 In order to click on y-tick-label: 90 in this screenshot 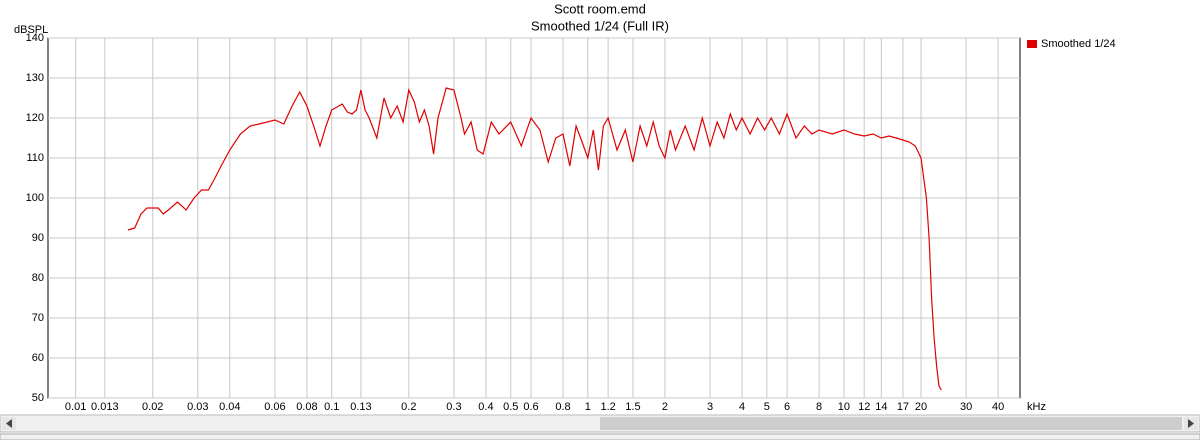, I will do `click(38, 238)`.